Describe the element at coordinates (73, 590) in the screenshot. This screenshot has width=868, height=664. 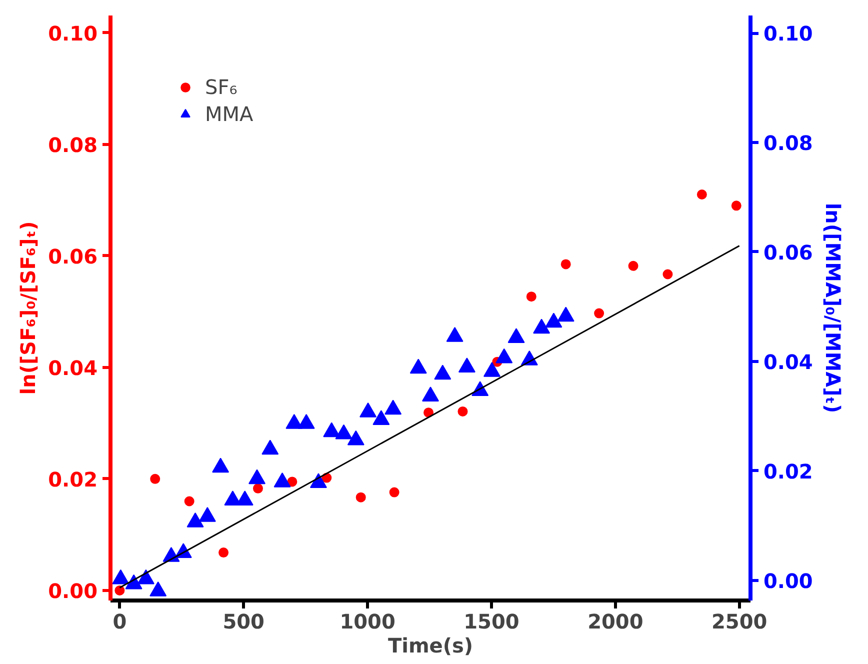
I see `y-tick-label: 0.00` at that location.